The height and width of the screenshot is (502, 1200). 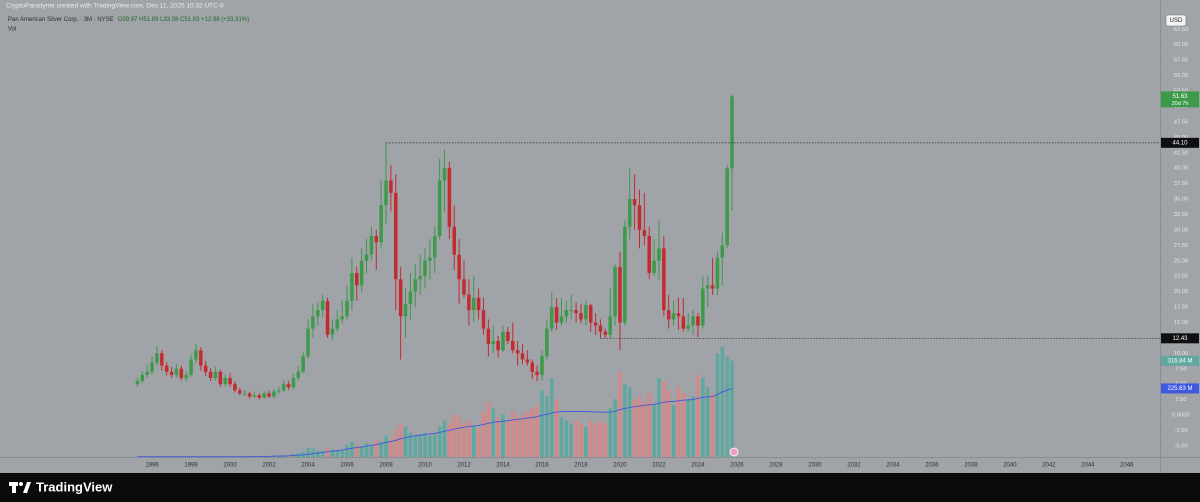 I want to click on x-tick-label: 2032, so click(x=854, y=466).